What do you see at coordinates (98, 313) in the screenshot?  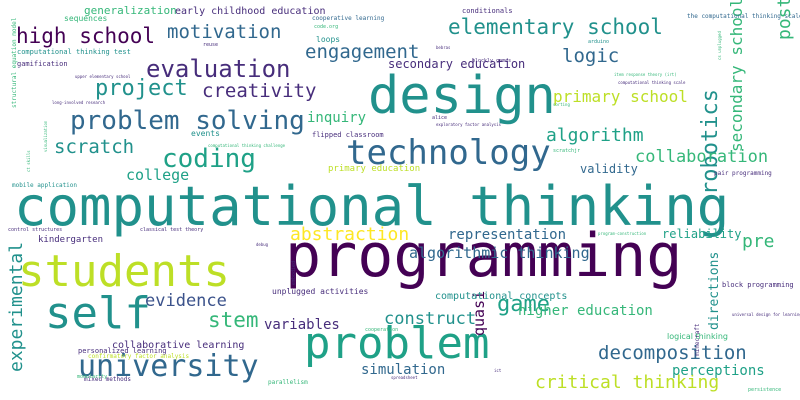 I see `word-self: self` at bounding box center [98, 313].